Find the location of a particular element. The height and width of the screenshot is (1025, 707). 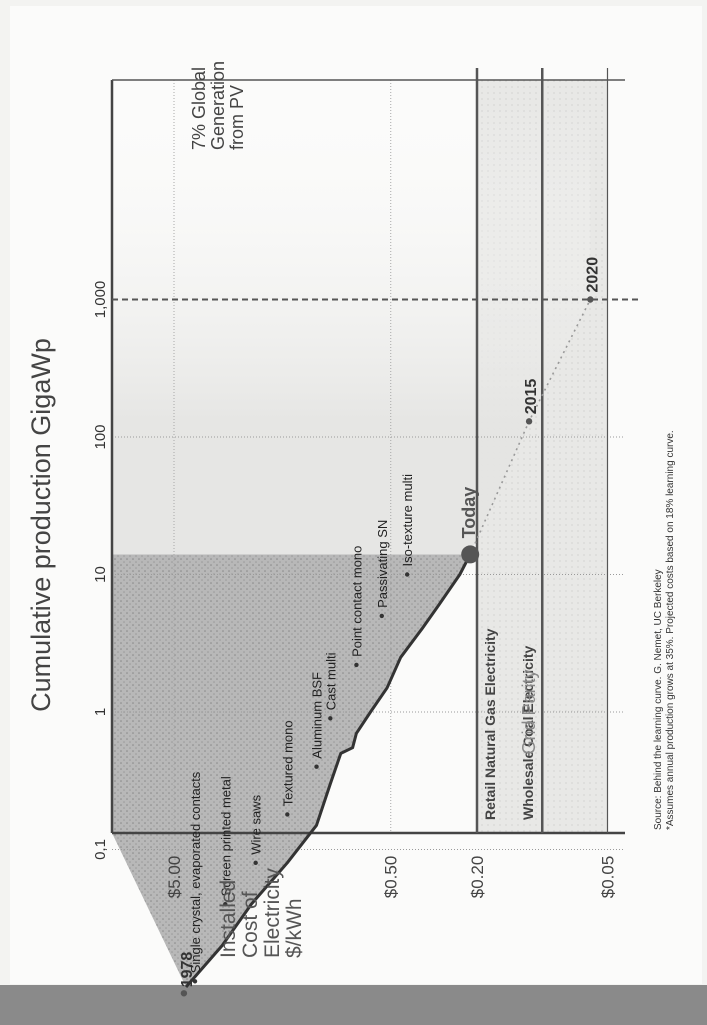

generation-target-label: 7% Global is located at coordinates (199, 108).